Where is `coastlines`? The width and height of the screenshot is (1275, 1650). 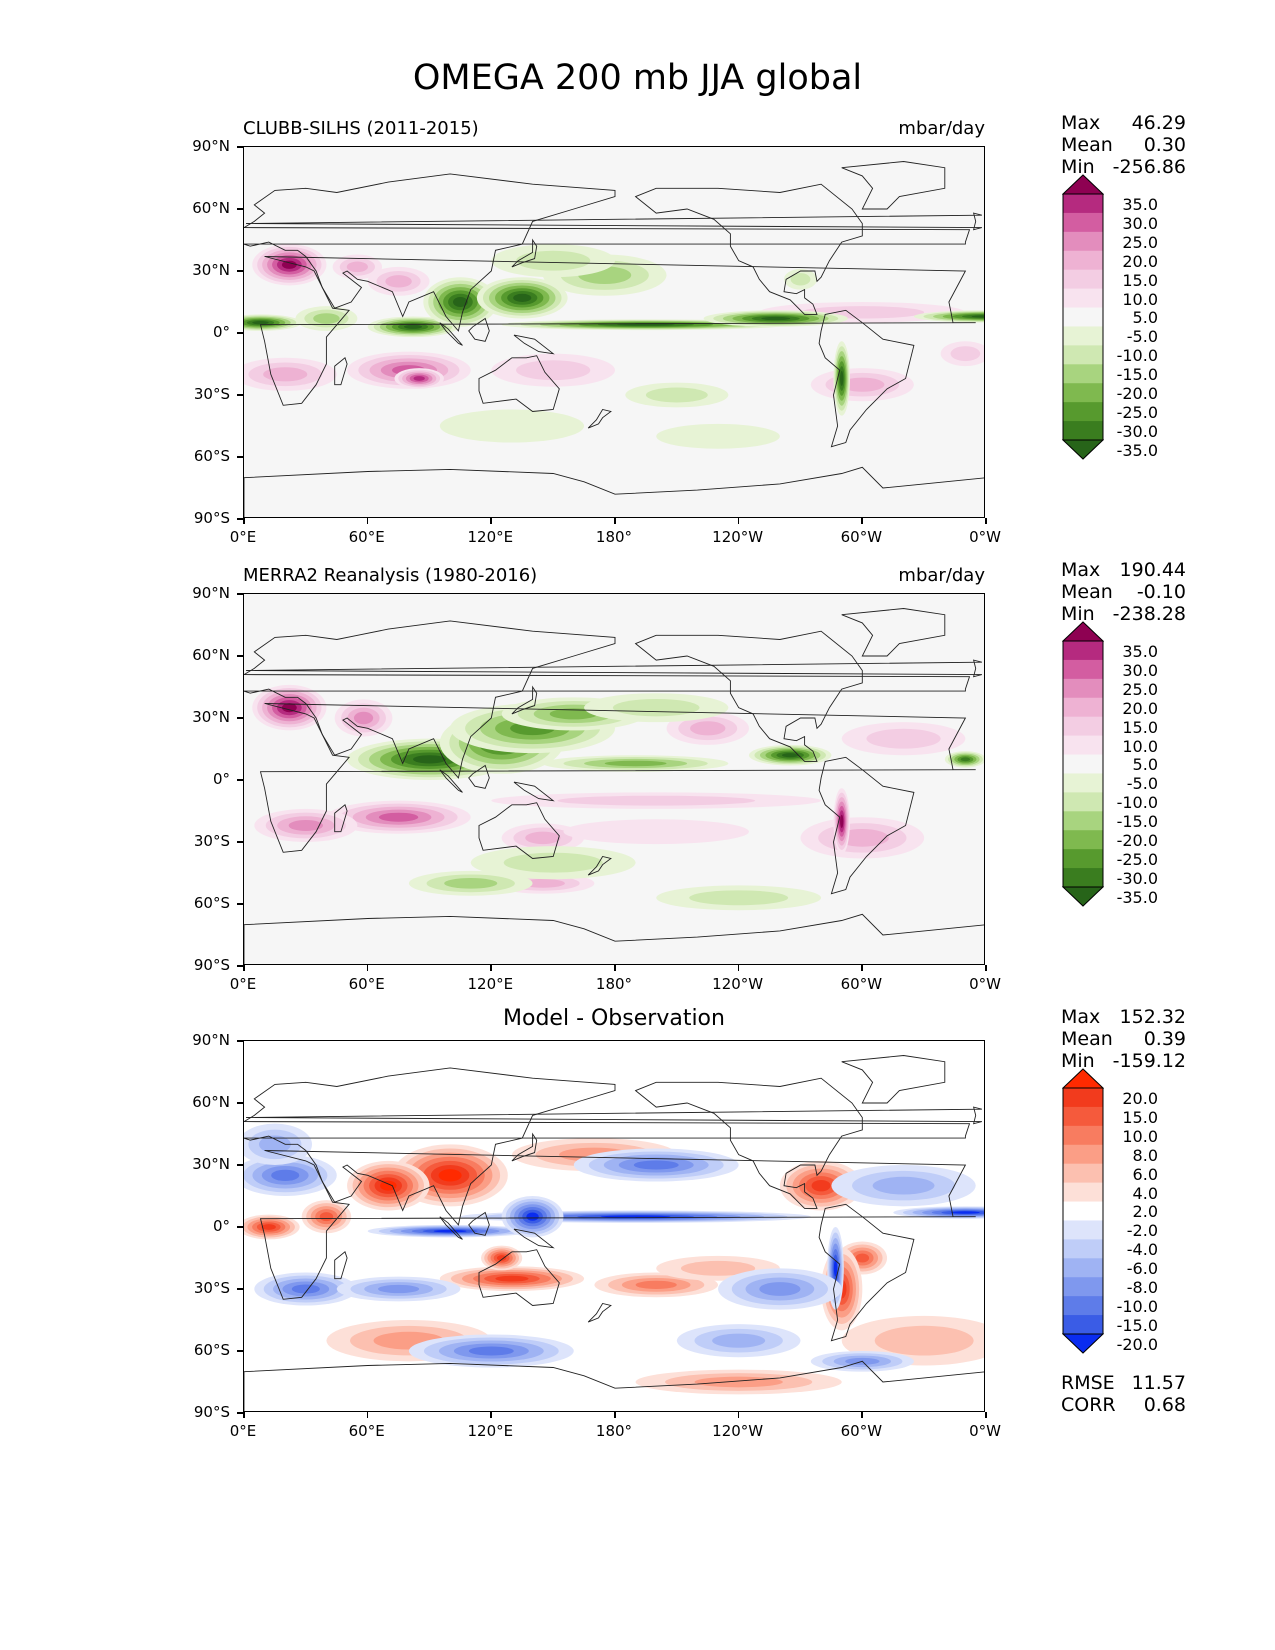 coastlines is located at coordinates (614, 339).